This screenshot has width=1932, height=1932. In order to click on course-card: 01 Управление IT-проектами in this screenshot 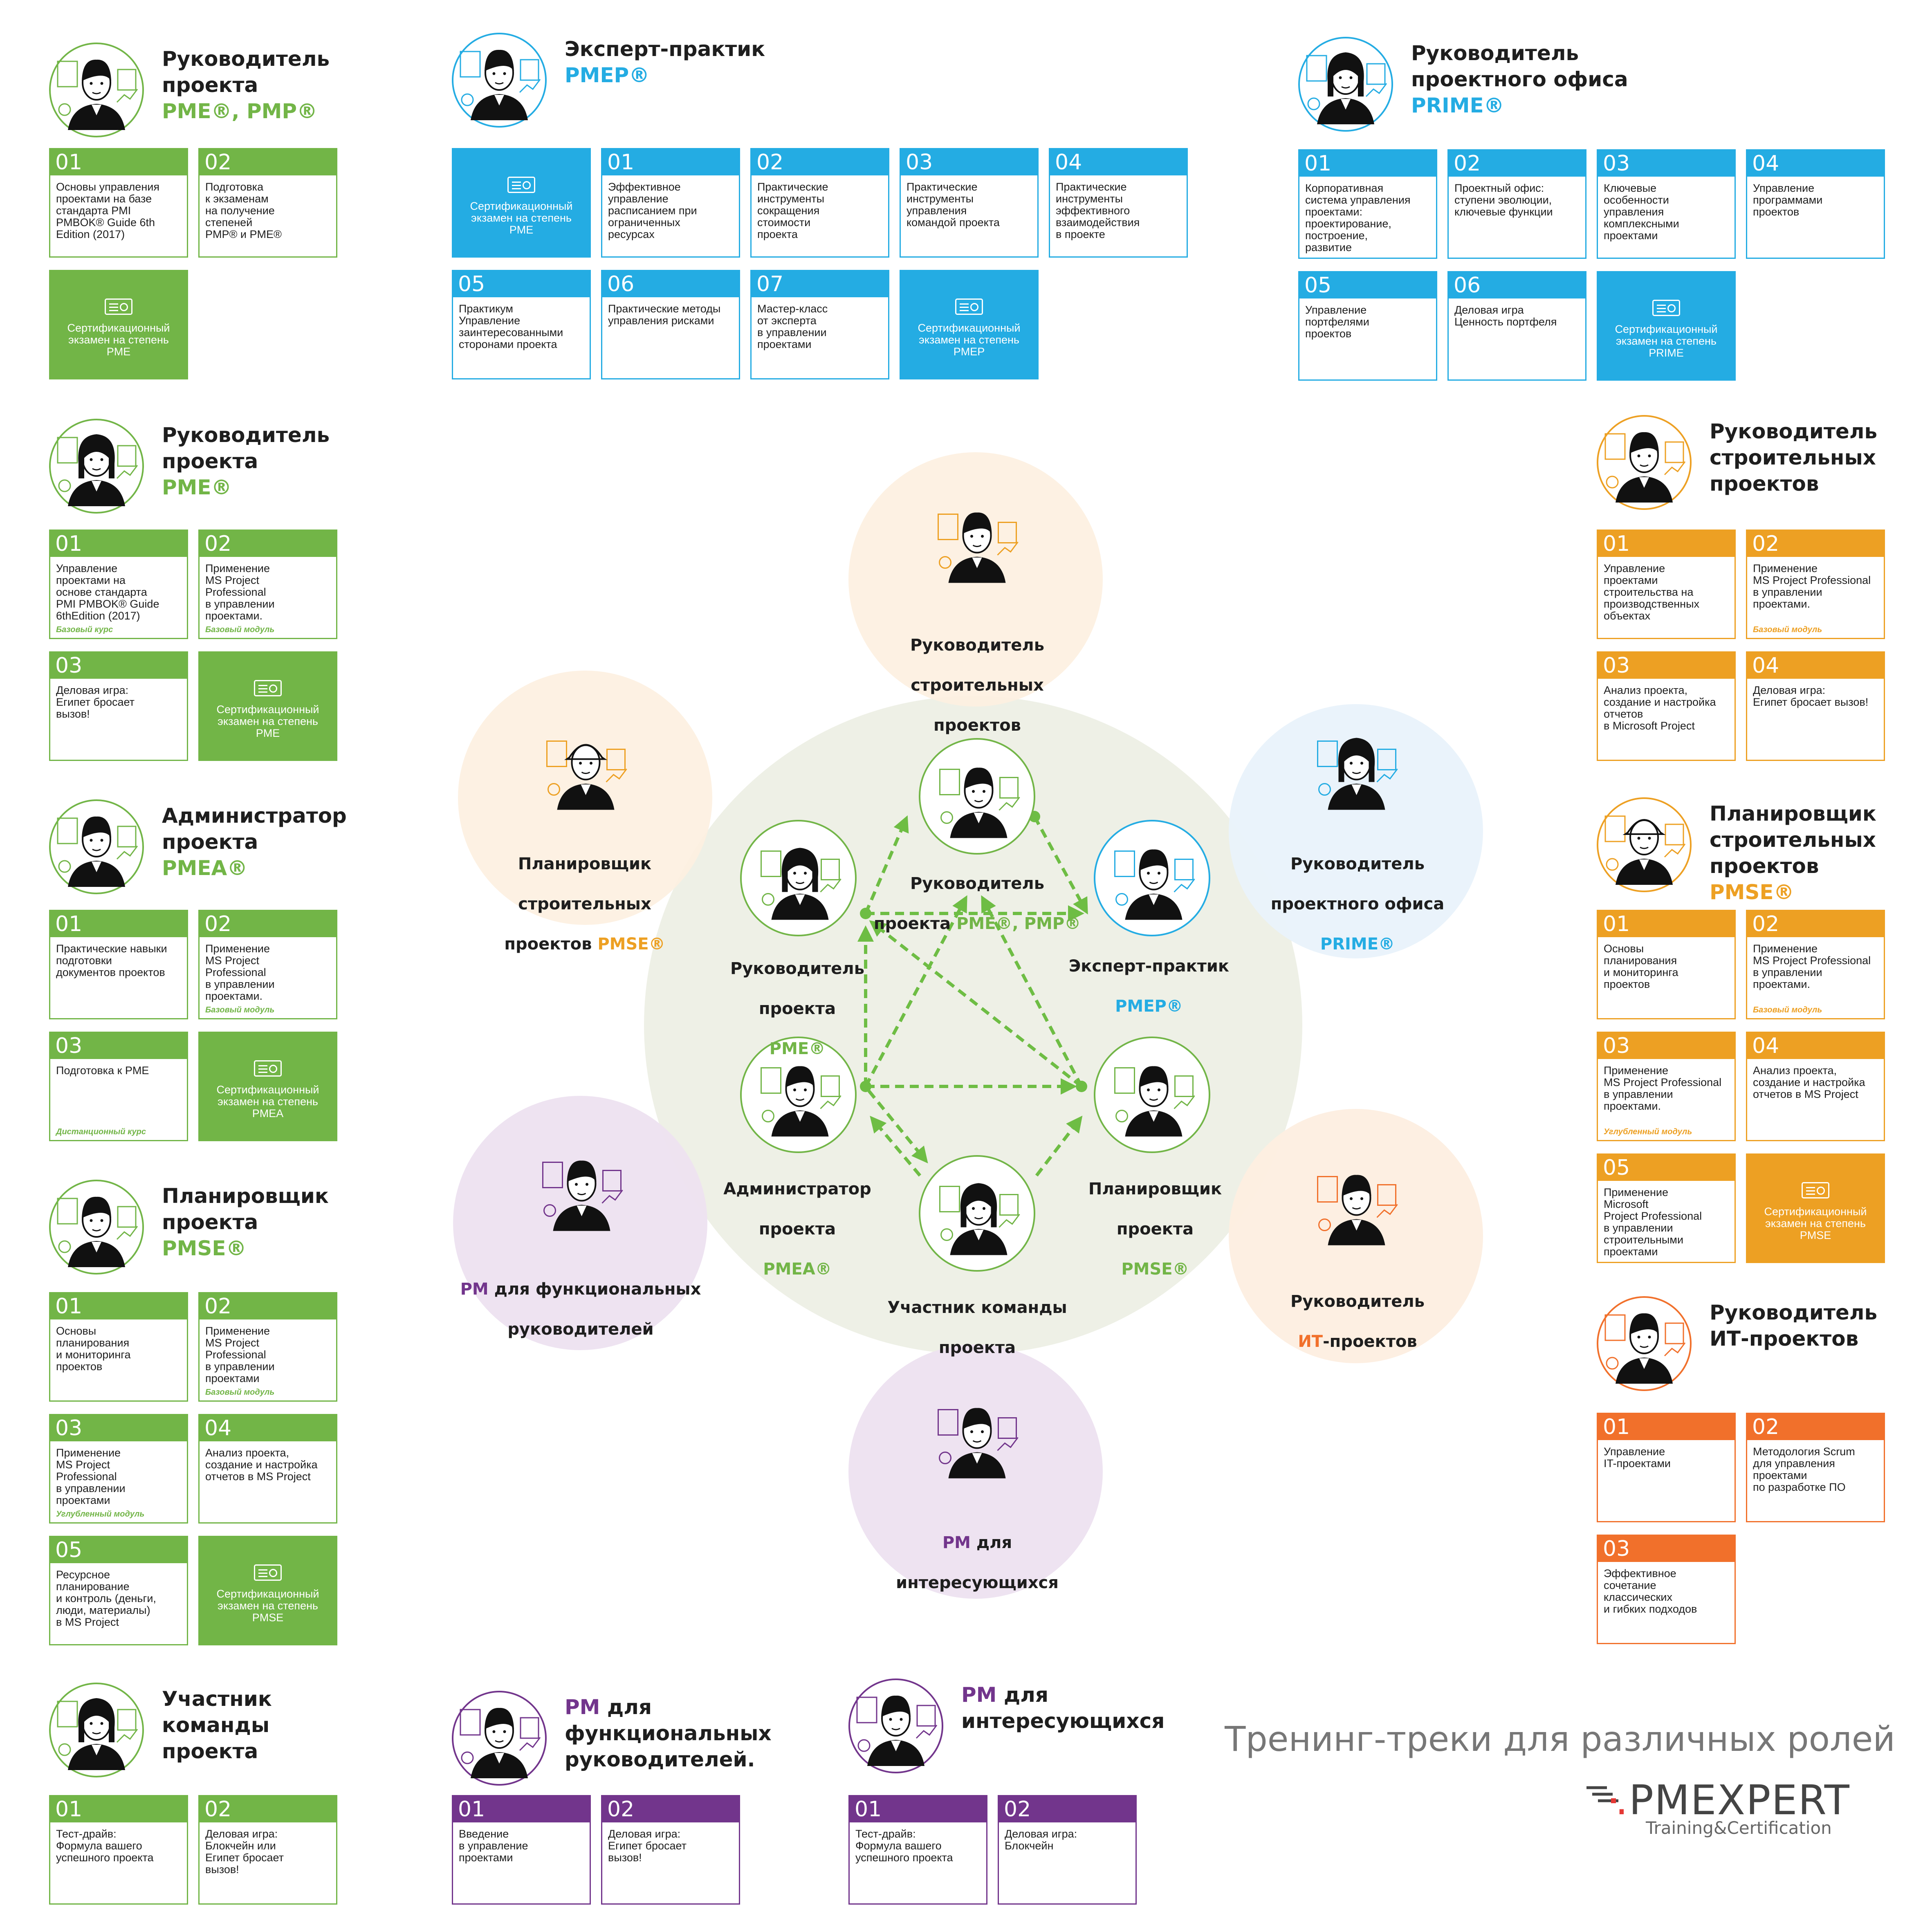, I will do `click(1667, 1468)`.